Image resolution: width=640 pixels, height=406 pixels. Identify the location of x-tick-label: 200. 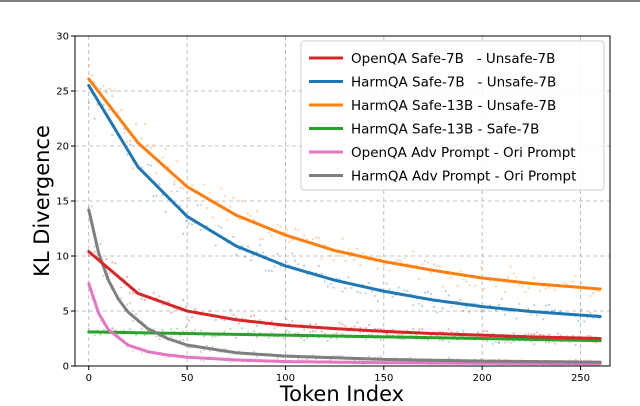
(482, 378).